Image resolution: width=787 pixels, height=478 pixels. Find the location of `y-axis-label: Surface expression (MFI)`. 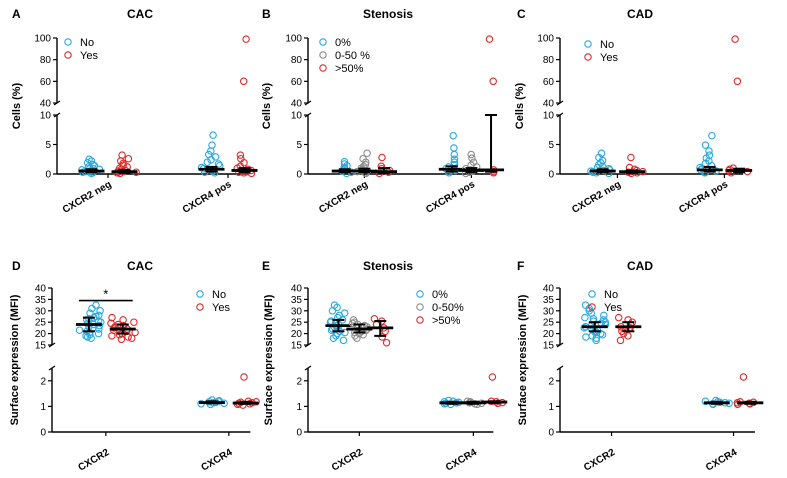

y-axis-label: Surface expression (MFI) is located at coordinates (523, 359).